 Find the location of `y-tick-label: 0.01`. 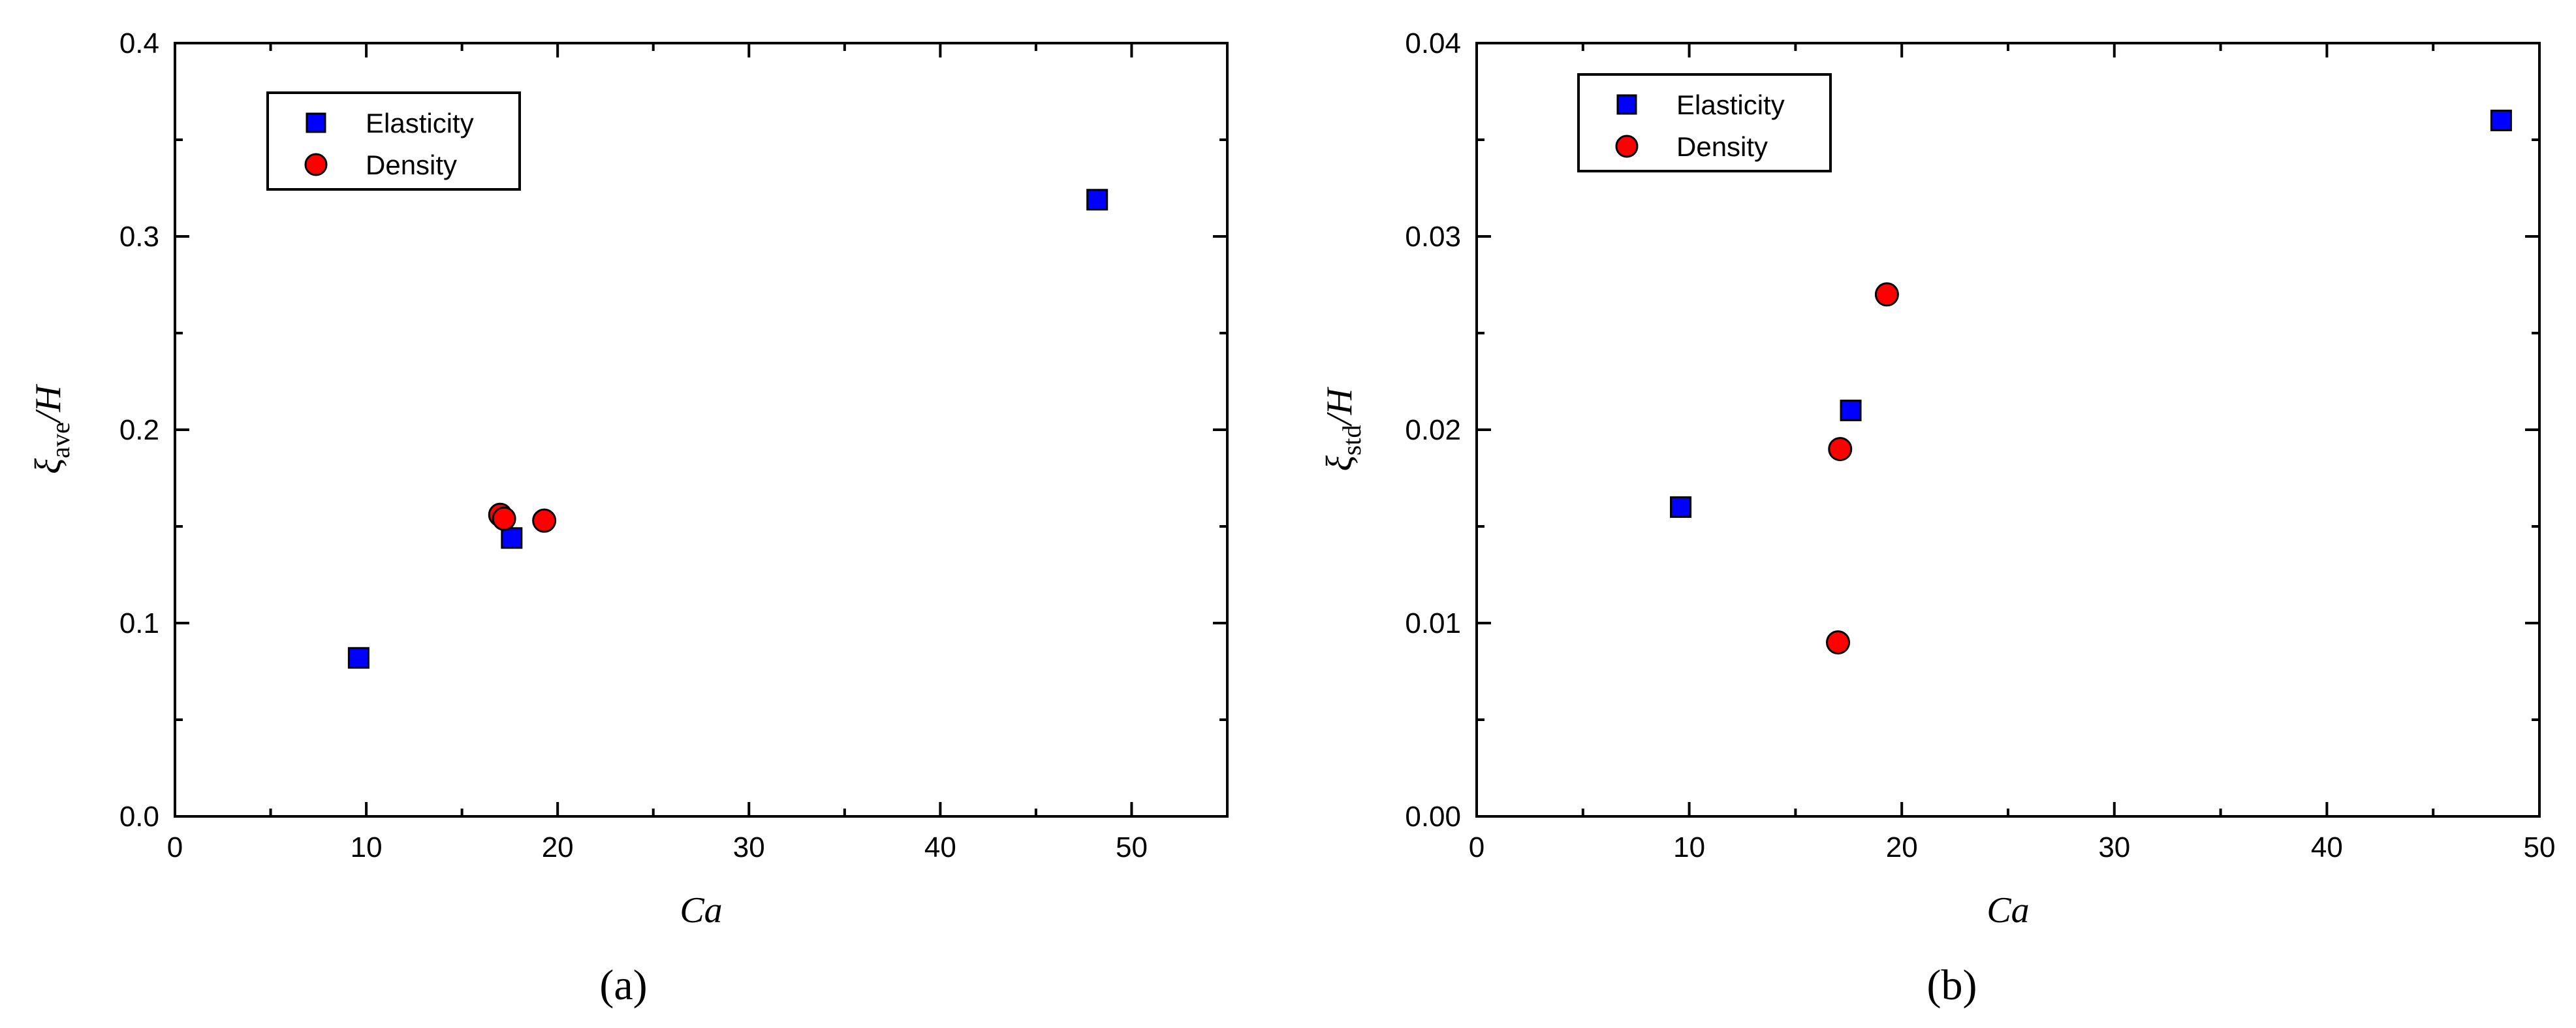

y-tick-label: 0.01 is located at coordinates (1433, 623).